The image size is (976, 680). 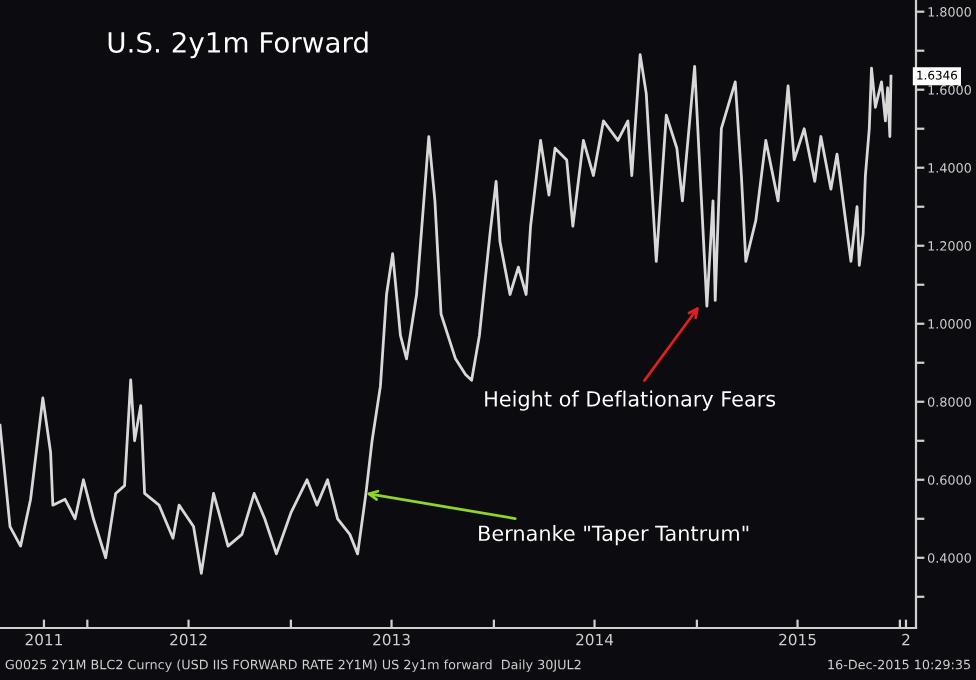 I want to click on annotation: Height of Deflationary Fears, so click(x=630, y=400).